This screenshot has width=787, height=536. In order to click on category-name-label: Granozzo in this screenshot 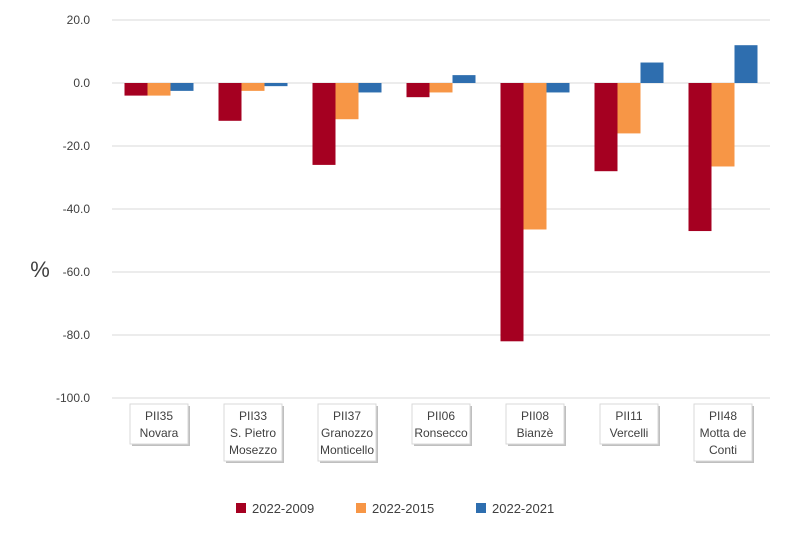, I will do `click(347, 433)`.